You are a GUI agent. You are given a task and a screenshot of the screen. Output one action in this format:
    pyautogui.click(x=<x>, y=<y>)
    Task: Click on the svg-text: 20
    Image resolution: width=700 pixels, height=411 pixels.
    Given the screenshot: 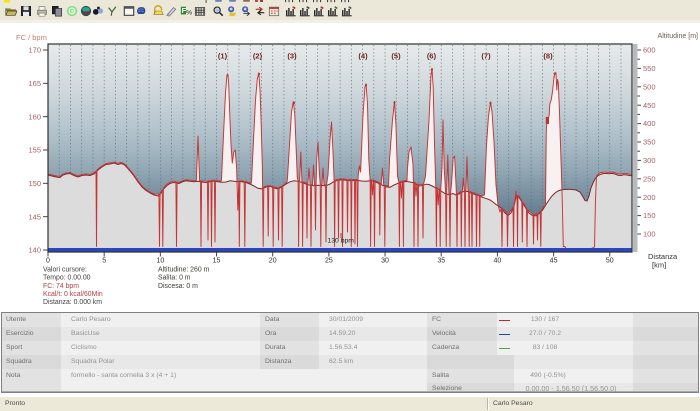 What is the action you would take?
    pyautogui.click(x=273, y=261)
    